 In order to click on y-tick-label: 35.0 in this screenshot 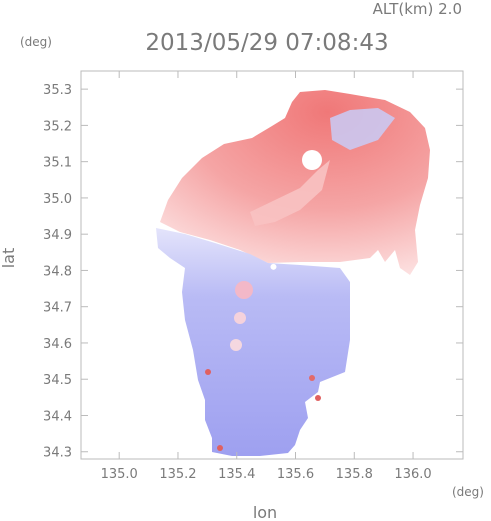, I will do `click(57, 199)`.